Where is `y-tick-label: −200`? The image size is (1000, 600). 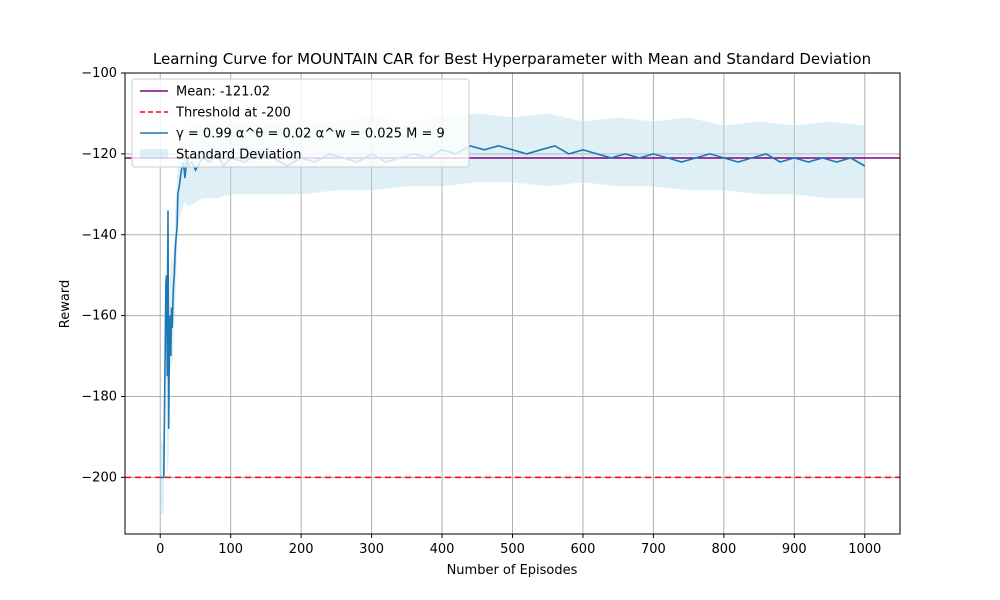 y-tick-label: −200 is located at coordinates (99, 477).